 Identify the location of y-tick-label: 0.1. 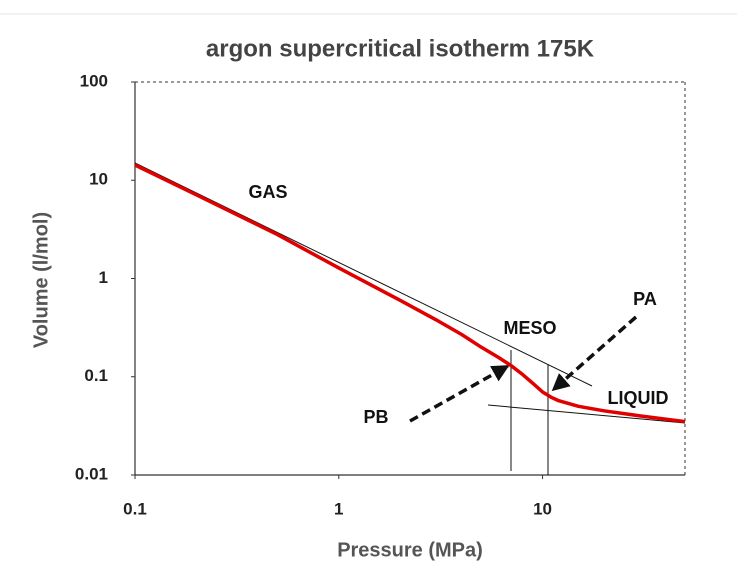
(96, 375).